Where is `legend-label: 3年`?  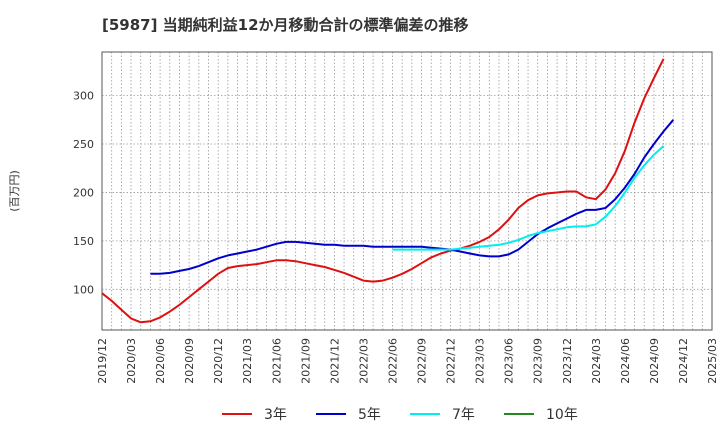 legend-label: 3年 is located at coordinates (275, 415).